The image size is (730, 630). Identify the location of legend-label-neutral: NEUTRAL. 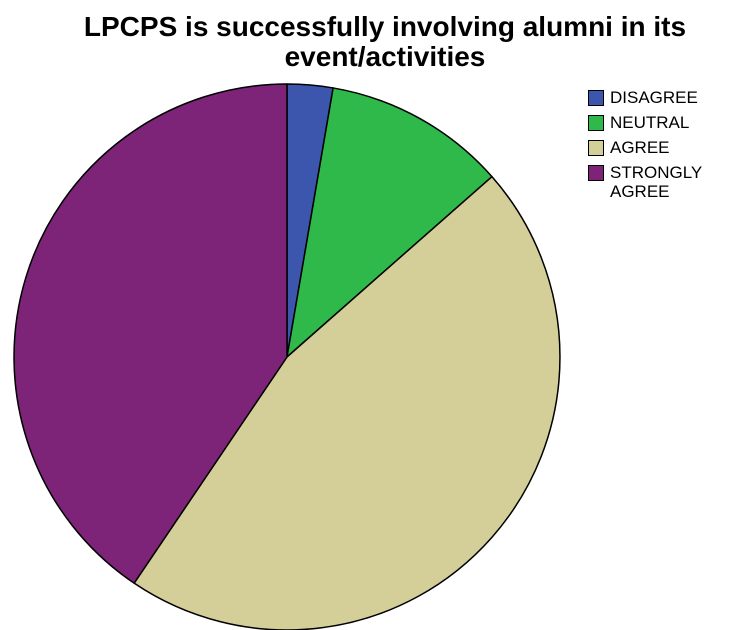
(650, 122).